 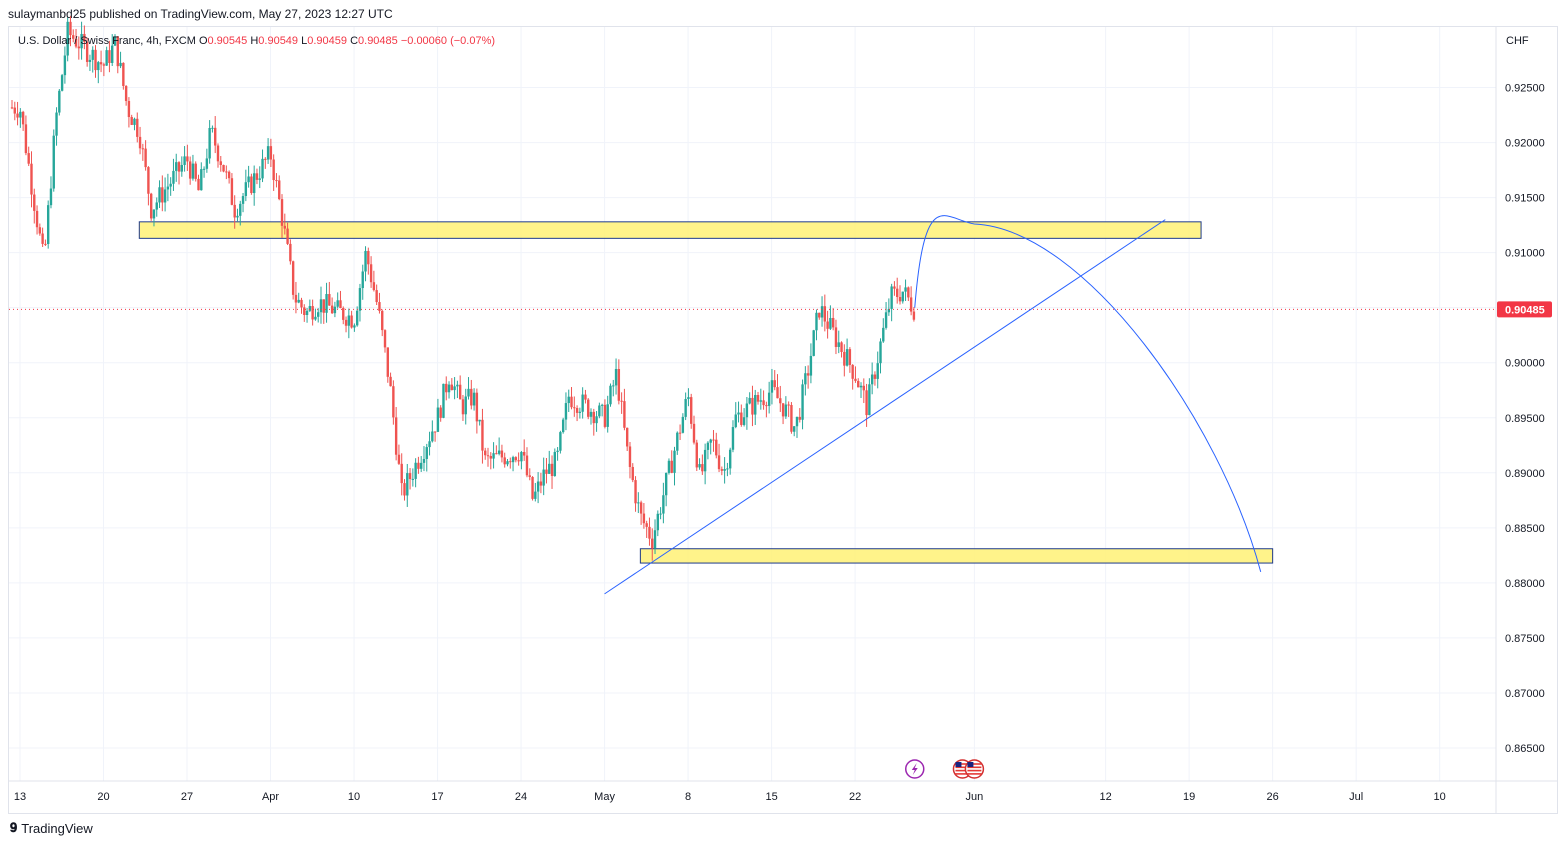 I want to click on y-tick-label: 0.90000, so click(x=1525, y=364).